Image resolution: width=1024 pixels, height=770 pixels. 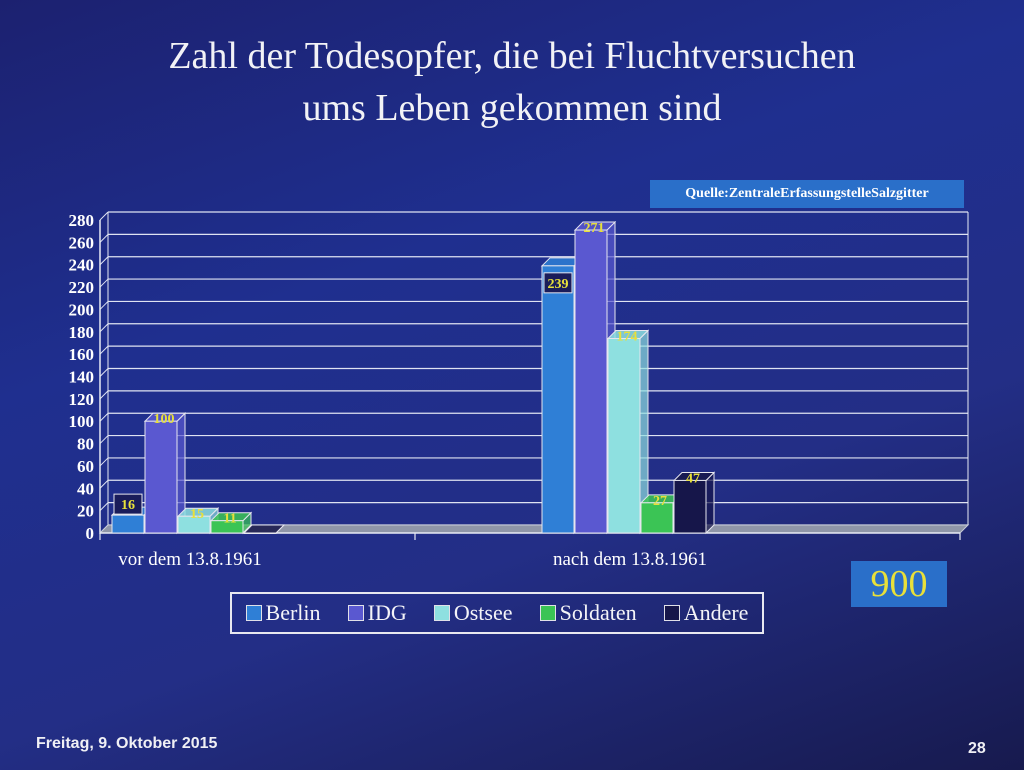 What do you see at coordinates (82, 287) in the screenshot?
I see `y-tick-label: 220` at bounding box center [82, 287].